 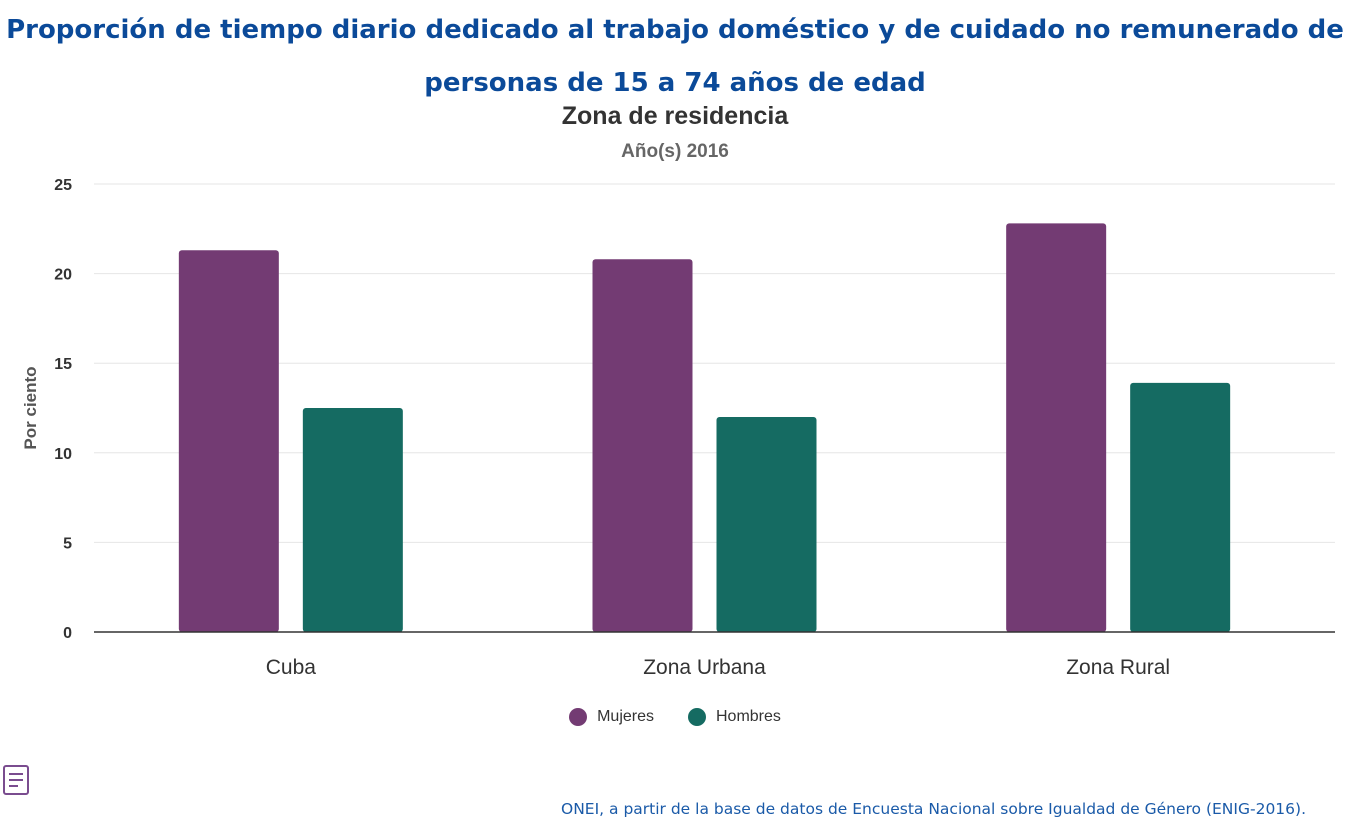 What do you see at coordinates (291, 667) in the screenshot?
I see `x-tick-label-0: Cuba` at bounding box center [291, 667].